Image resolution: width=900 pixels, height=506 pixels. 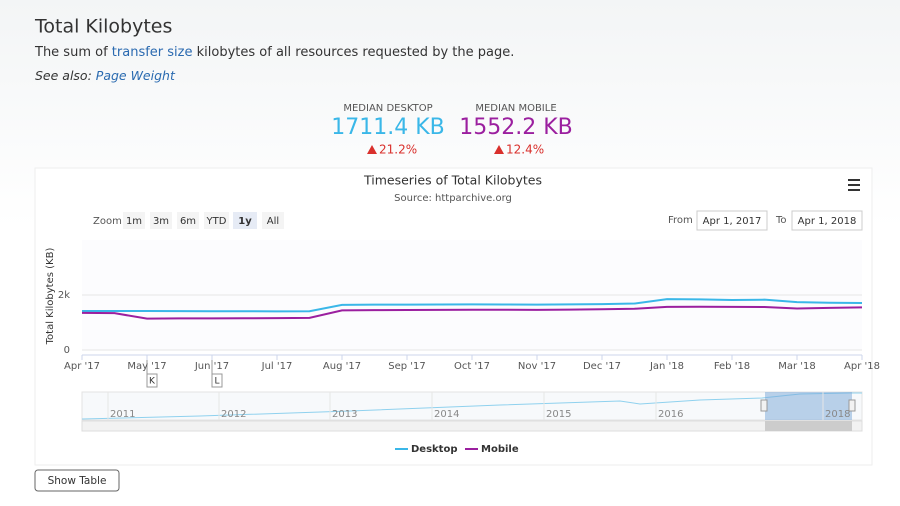 What do you see at coordinates (680, 220) in the screenshot?
I see `from-label: From` at bounding box center [680, 220].